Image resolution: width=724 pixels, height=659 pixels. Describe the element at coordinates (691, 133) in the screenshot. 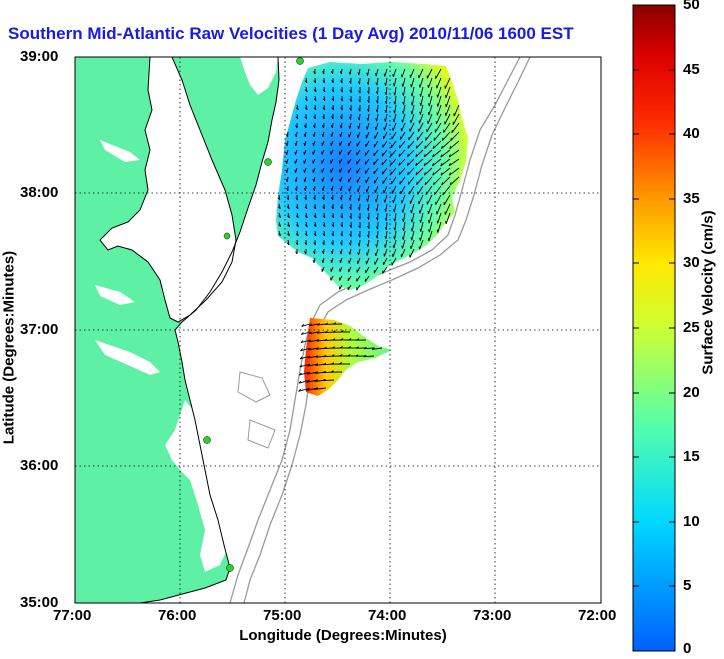

I see `colorbar-tick-label: 40` at that location.